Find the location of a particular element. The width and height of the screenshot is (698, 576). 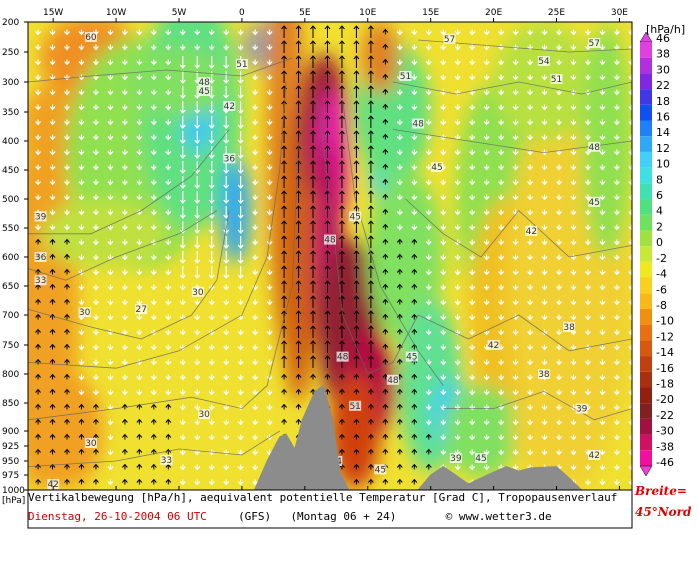

y-tick-label: 500 is located at coordinates (10, 200).